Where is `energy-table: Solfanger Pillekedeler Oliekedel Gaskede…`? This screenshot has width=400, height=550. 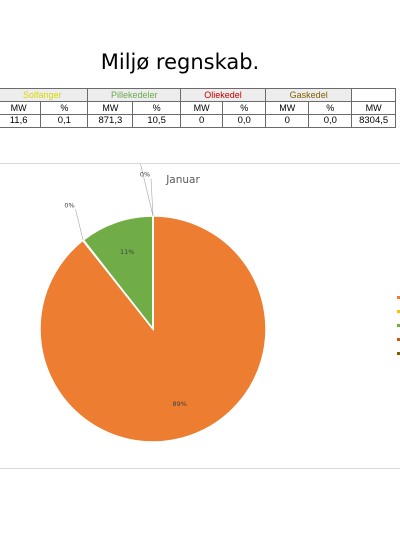
energy-table: Solfanger Pillekedeler Oliekedel Gaskede… is located at coordinates (198, 108).